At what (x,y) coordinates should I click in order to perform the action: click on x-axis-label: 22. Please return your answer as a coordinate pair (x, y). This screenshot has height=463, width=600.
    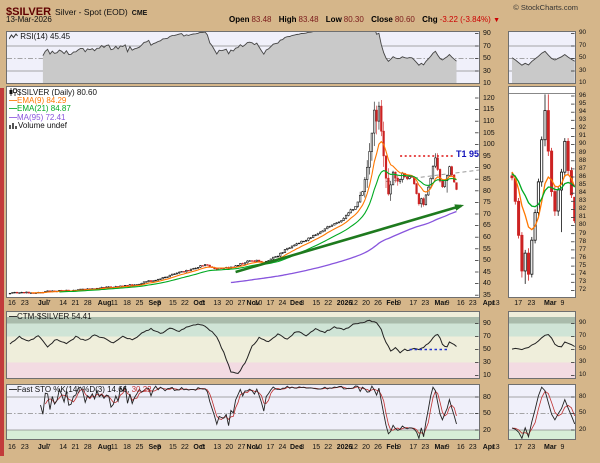
    Looking at the image, I should click on (184, 303).